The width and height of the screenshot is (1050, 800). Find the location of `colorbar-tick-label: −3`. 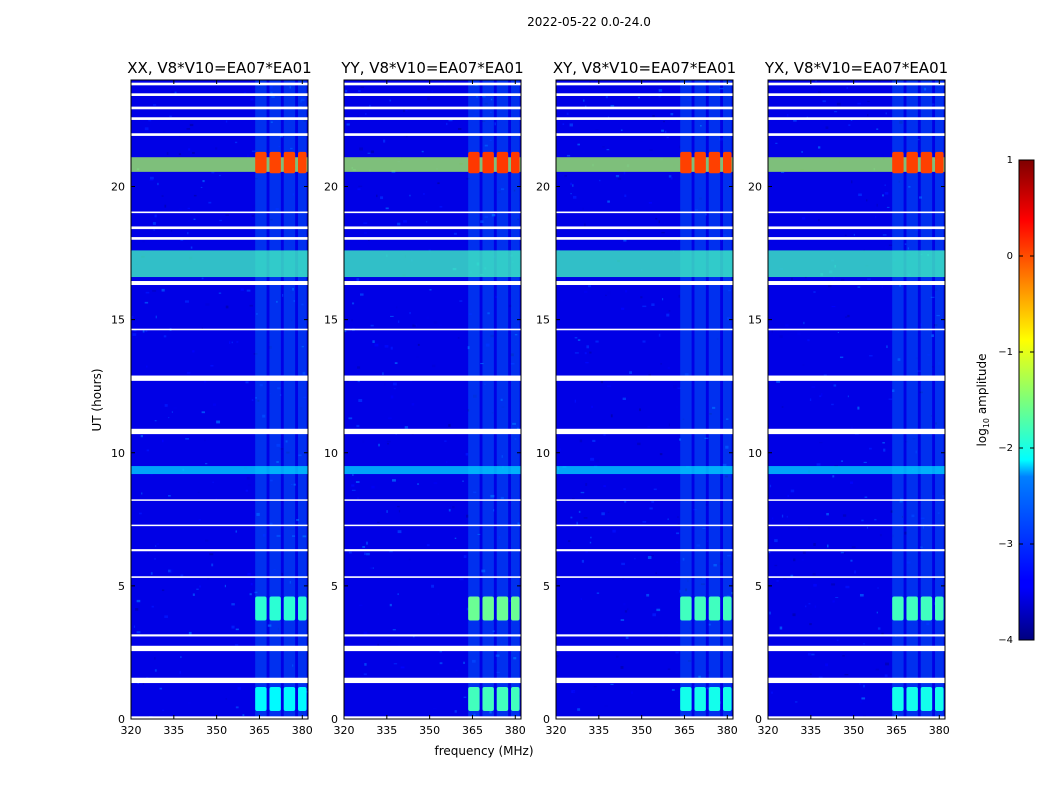

colorbar-tick-label: −3 is located at coordinates (1005, 544).